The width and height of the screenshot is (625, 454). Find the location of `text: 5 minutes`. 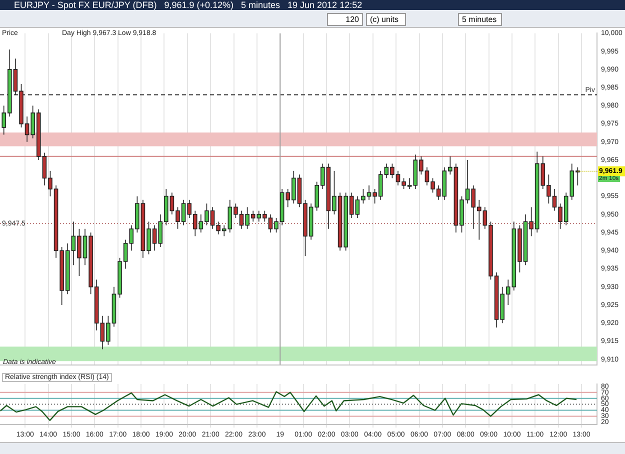

text: 5 minutes is located at coordinates (480, 19).